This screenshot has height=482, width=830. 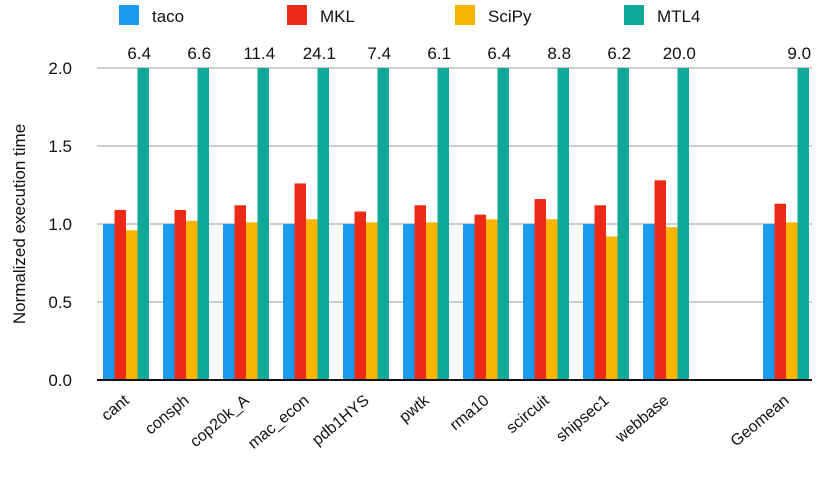 What do you see at coordinates (769, 302) in the screenshot?
I see `bar-taco-geomean` at bounding box center [769, 302].